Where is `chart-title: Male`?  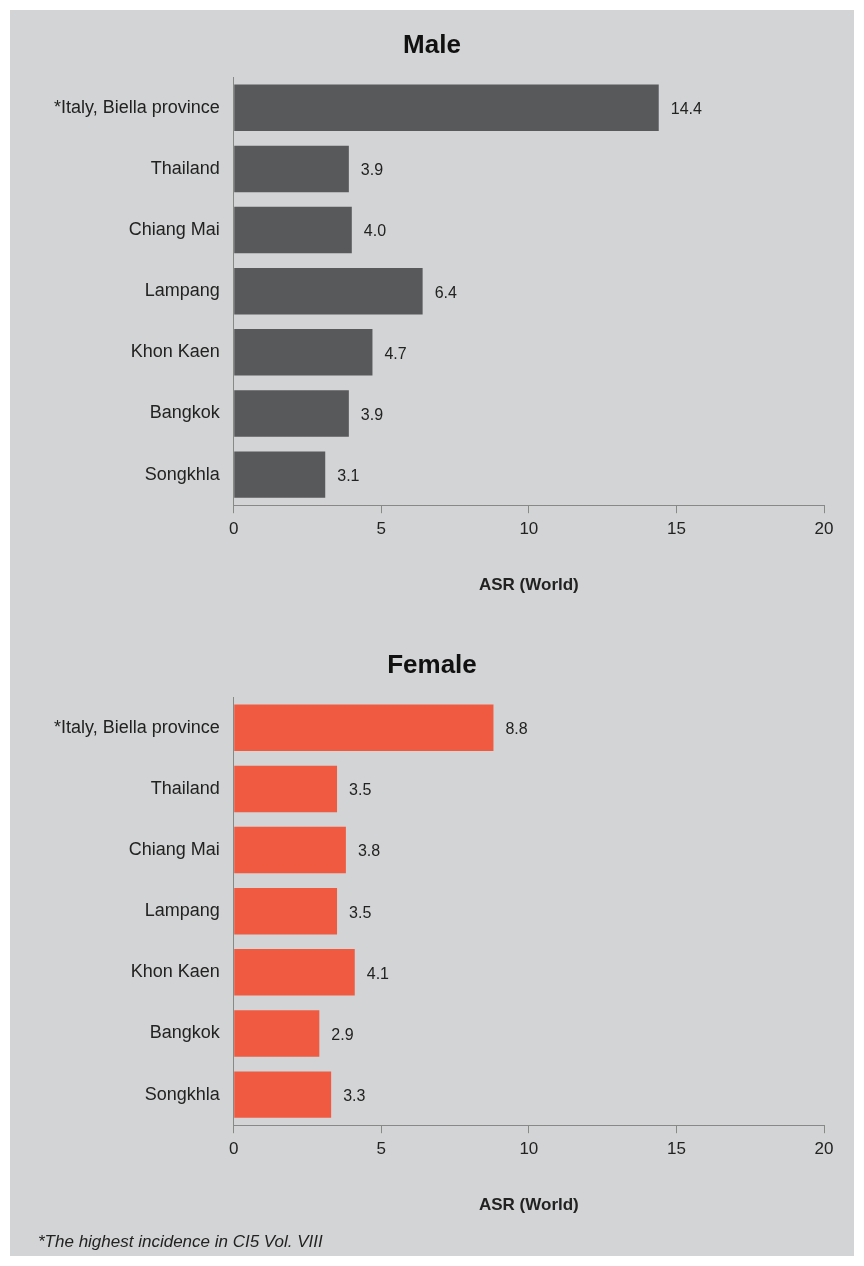
chart-title: Male is located at coordinates (432, 43).